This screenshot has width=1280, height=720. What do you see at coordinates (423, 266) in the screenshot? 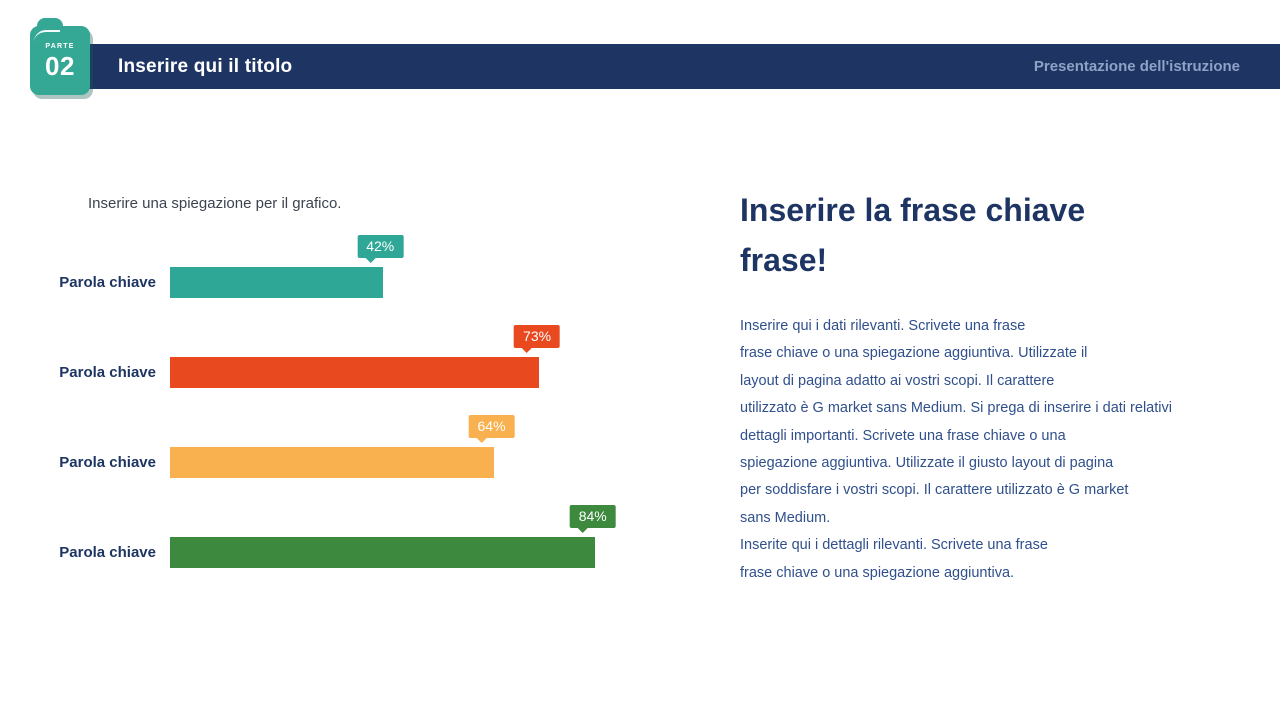
I see `bar-track: 42%` at bounding box center [423, 266].